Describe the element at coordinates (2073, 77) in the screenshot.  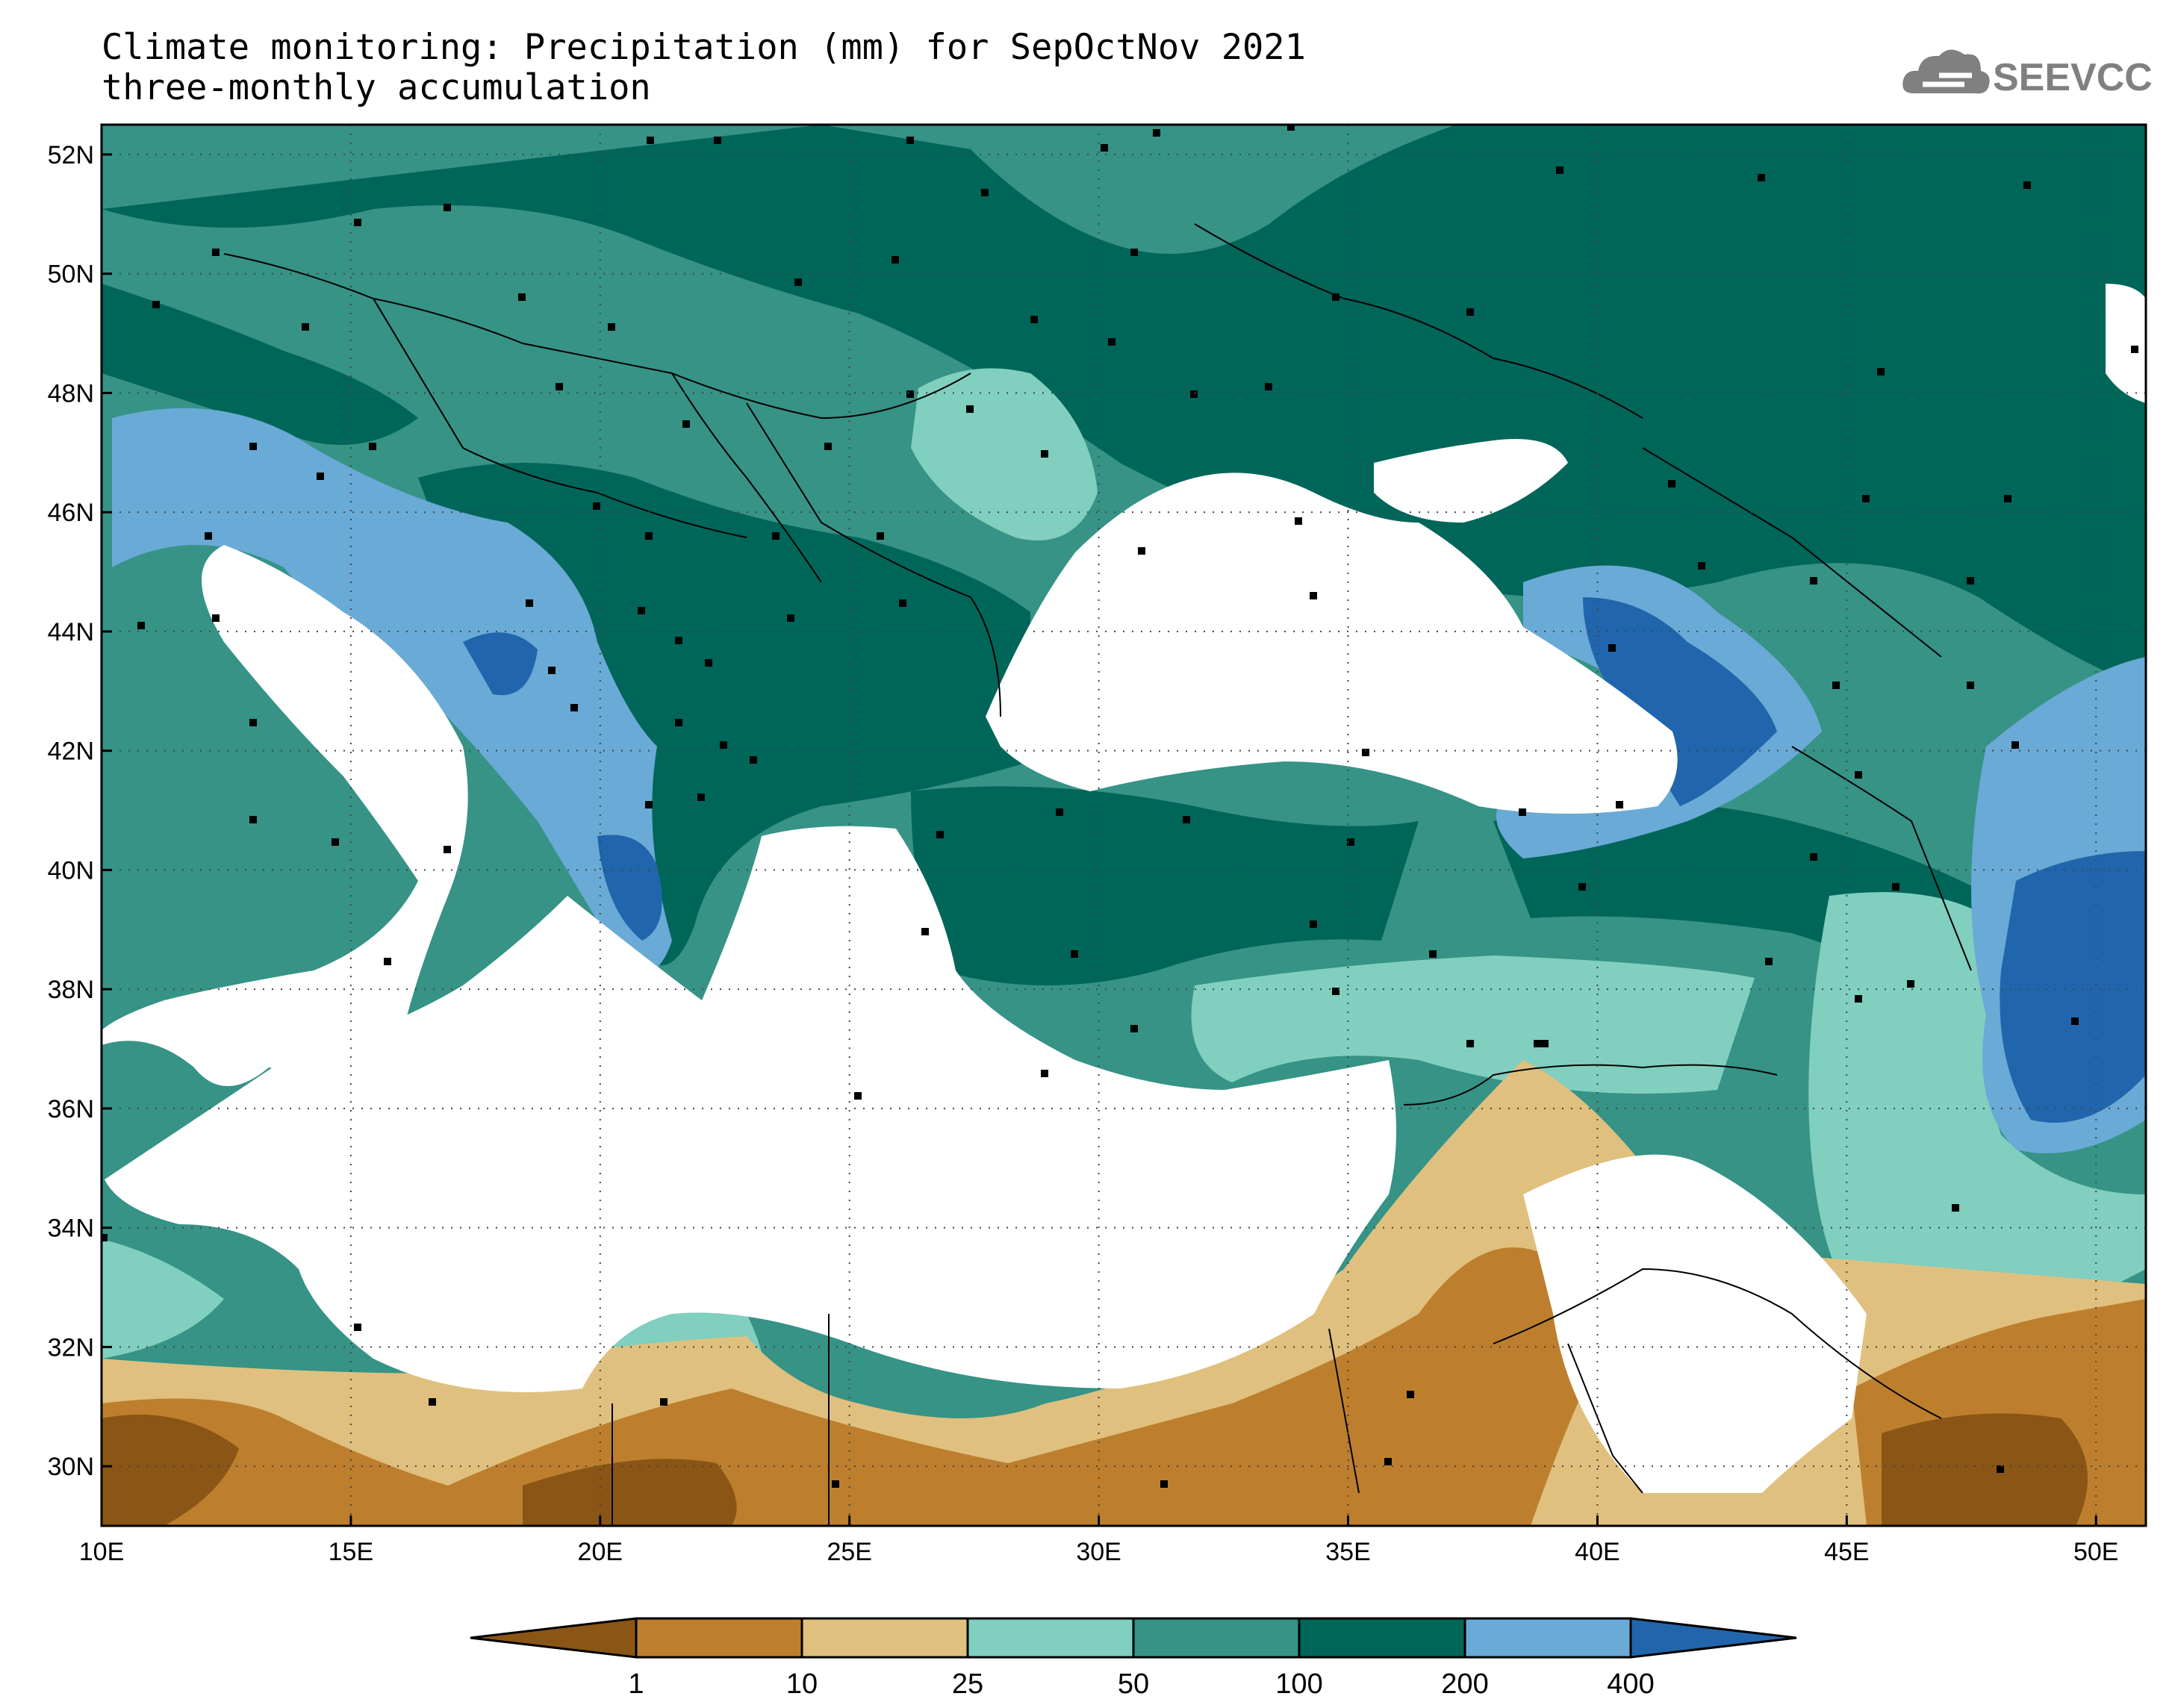
I see `logo-text: SEEVCCC` at that location.